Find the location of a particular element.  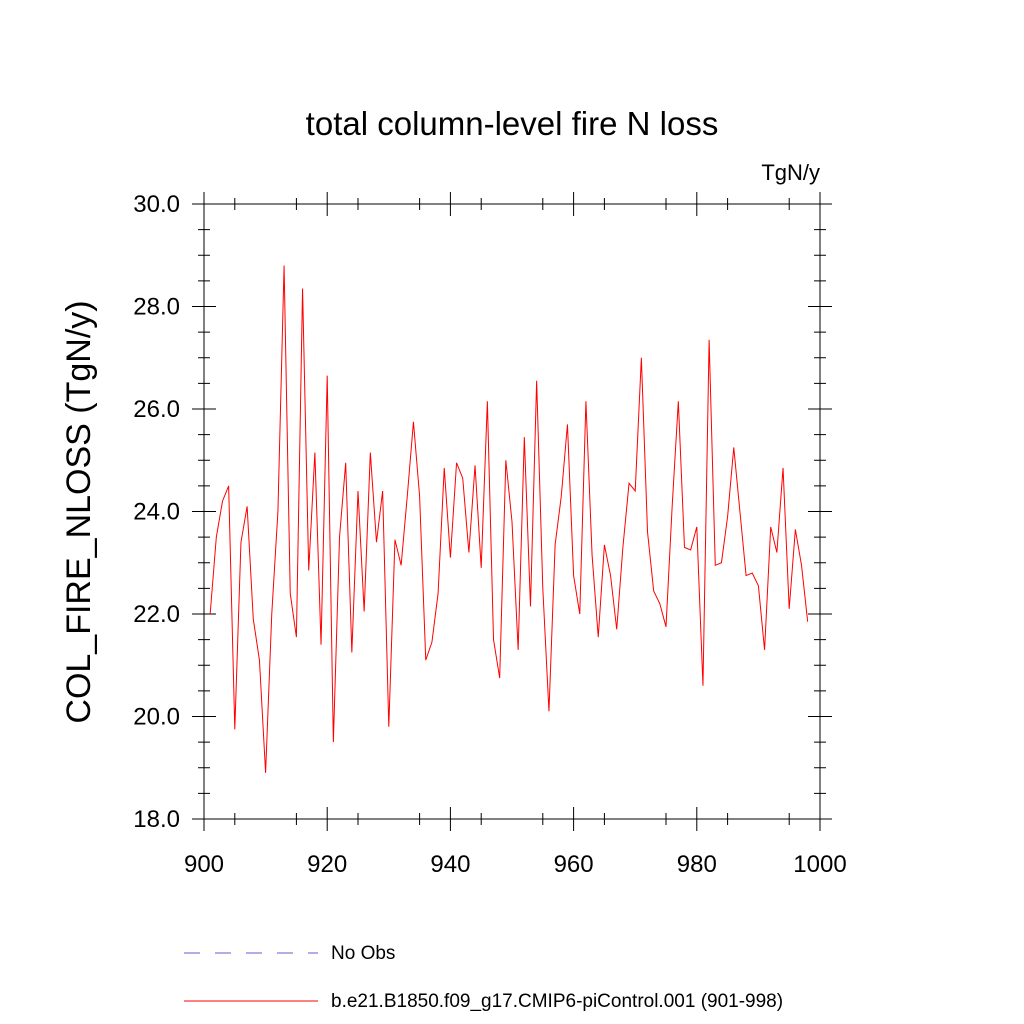

y-tick-label: 20.0 is located at coordinates (156, 717).